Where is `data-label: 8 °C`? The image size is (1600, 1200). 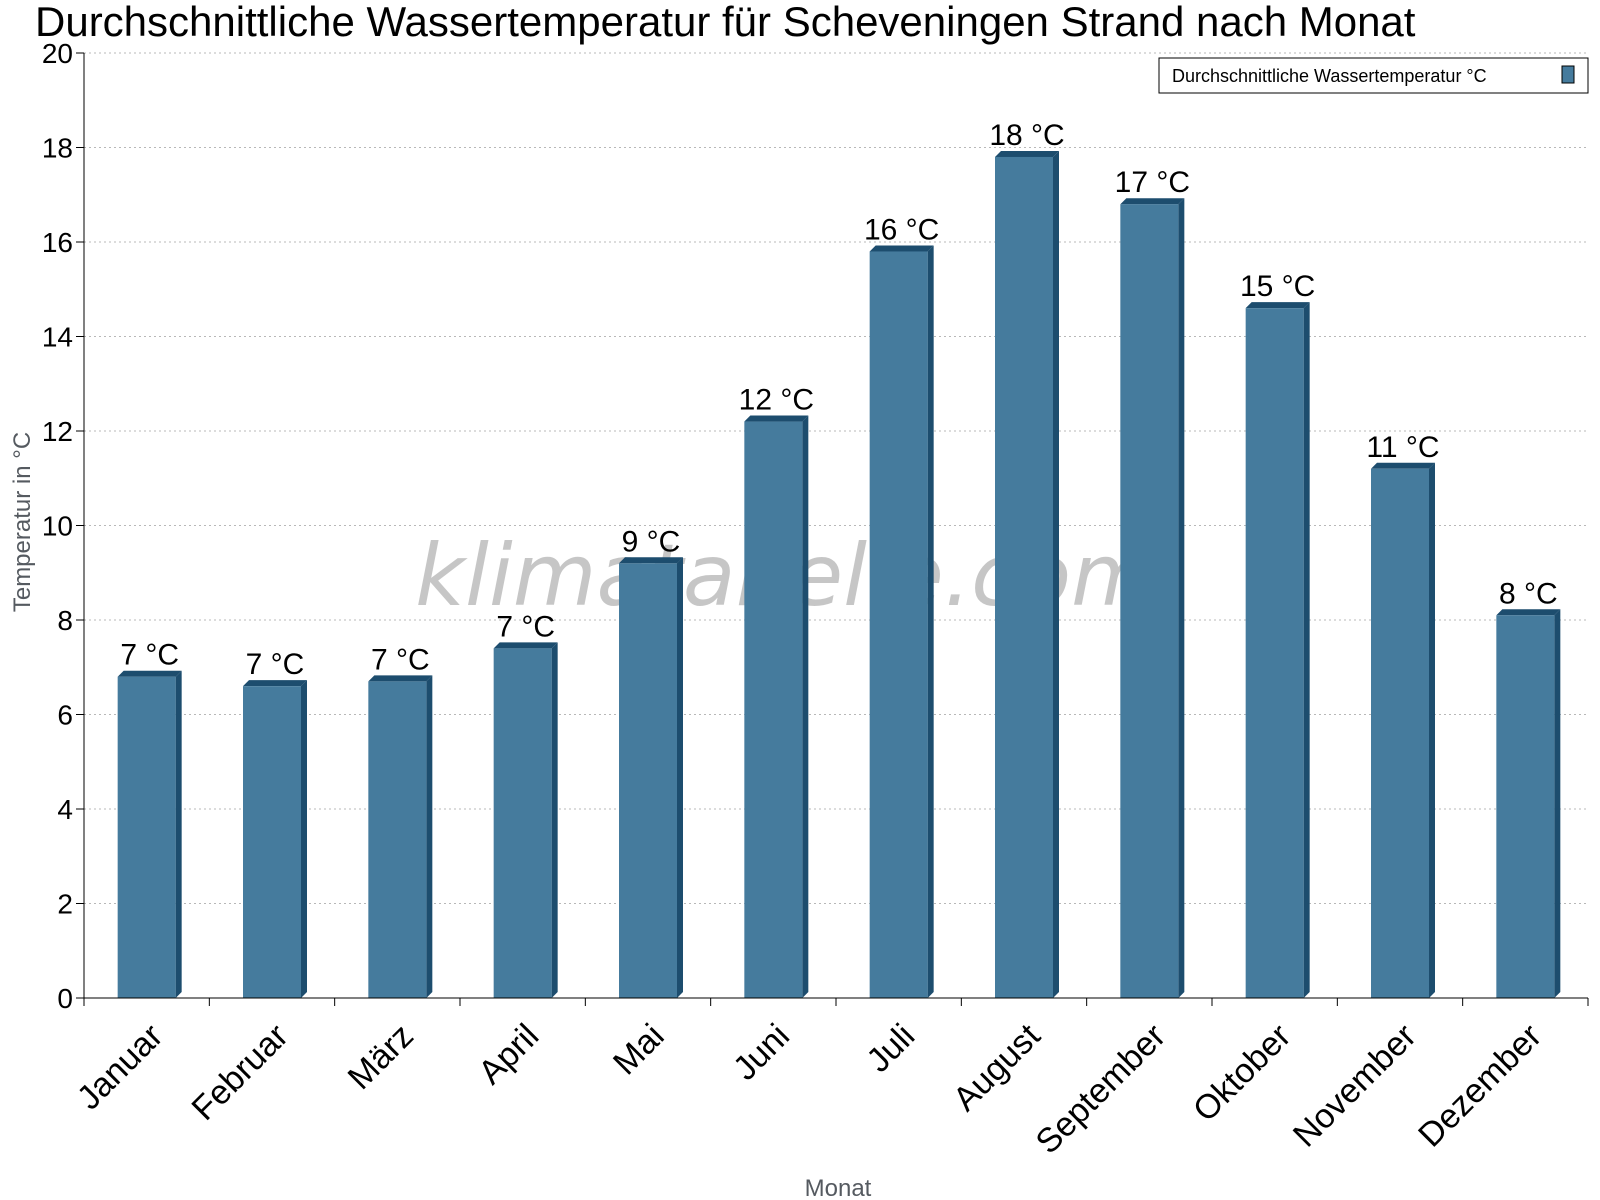
data-label: 8 °C is located at coordinates (1528, 593).